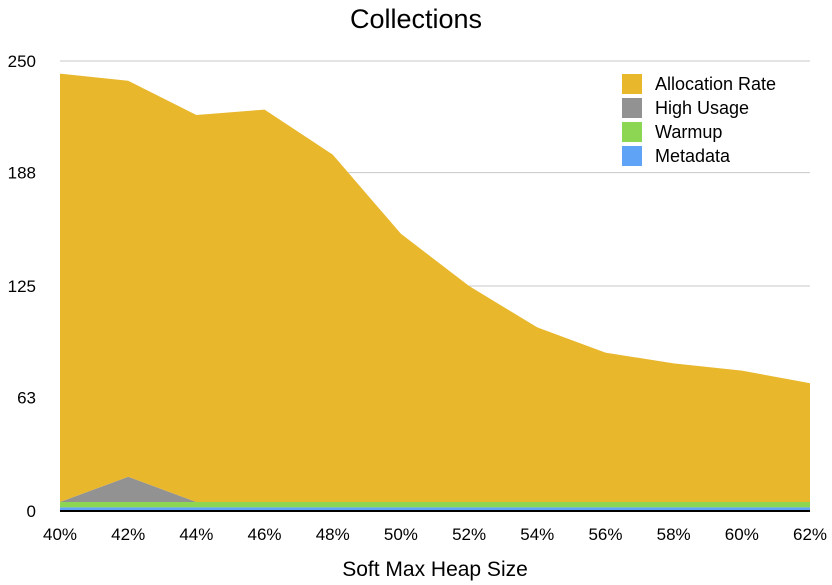  What do you see at coordinates (716, 83) in the screenshot?
I see `legend-label-allocation-rate: Allocation Rate` at bounding box center [716, 83].